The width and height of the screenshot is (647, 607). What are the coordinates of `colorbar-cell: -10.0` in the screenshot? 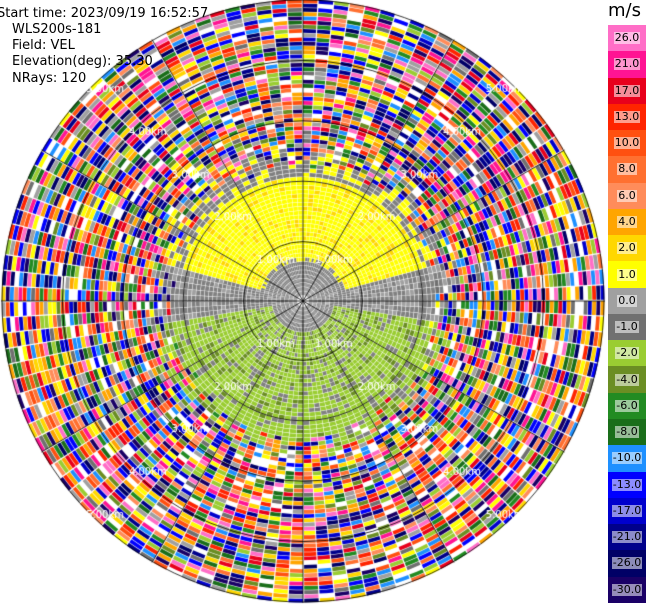 It's located at (627, 458).